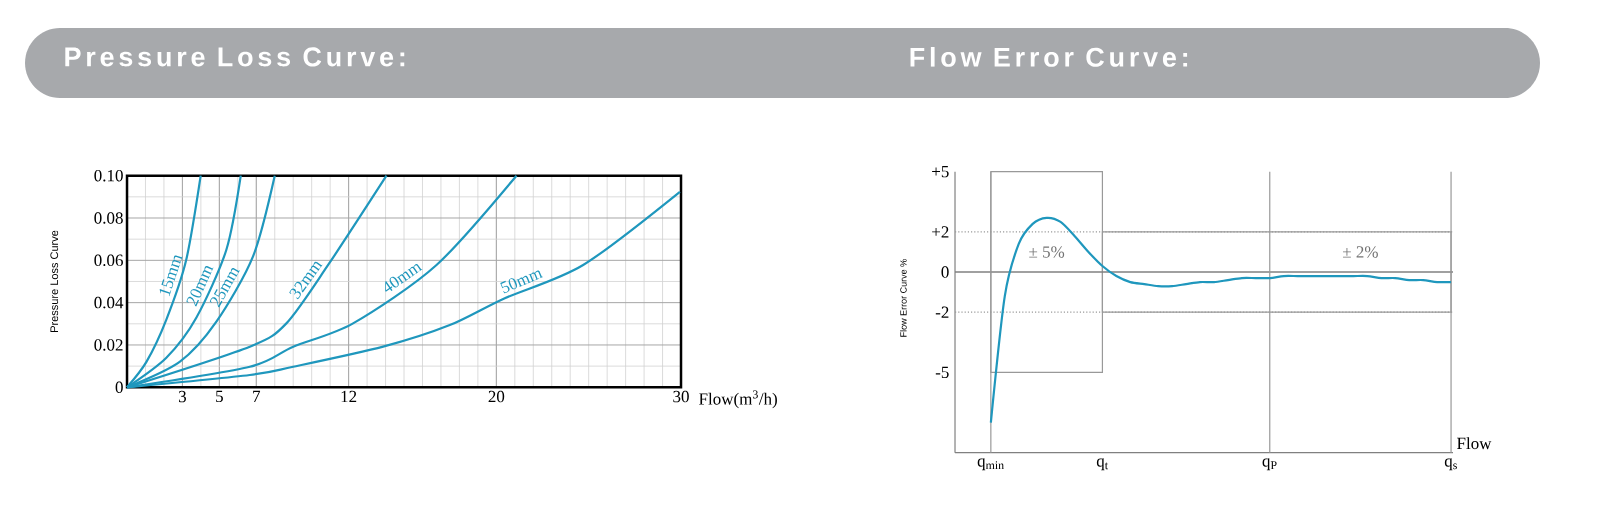 The width and height of the screenshot is (1600, 508). Describe the element at coordinates (108, 345) in the screenshot. I see `y-tick-label: 0.02` at that location.